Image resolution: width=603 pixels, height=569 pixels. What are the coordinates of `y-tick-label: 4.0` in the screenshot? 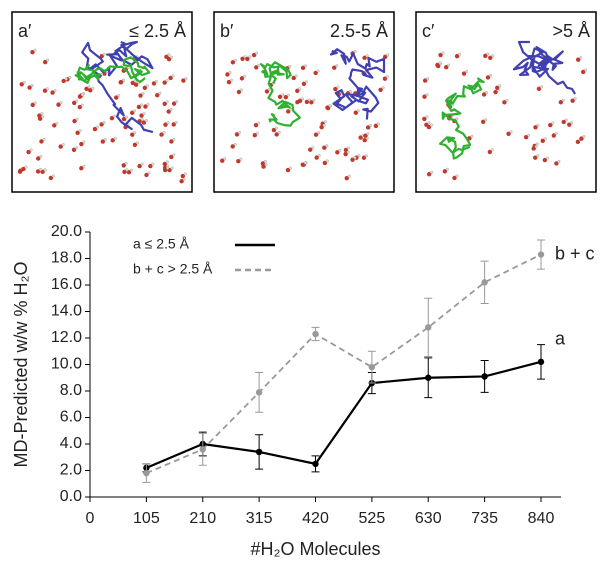 It's located at (71, 443).